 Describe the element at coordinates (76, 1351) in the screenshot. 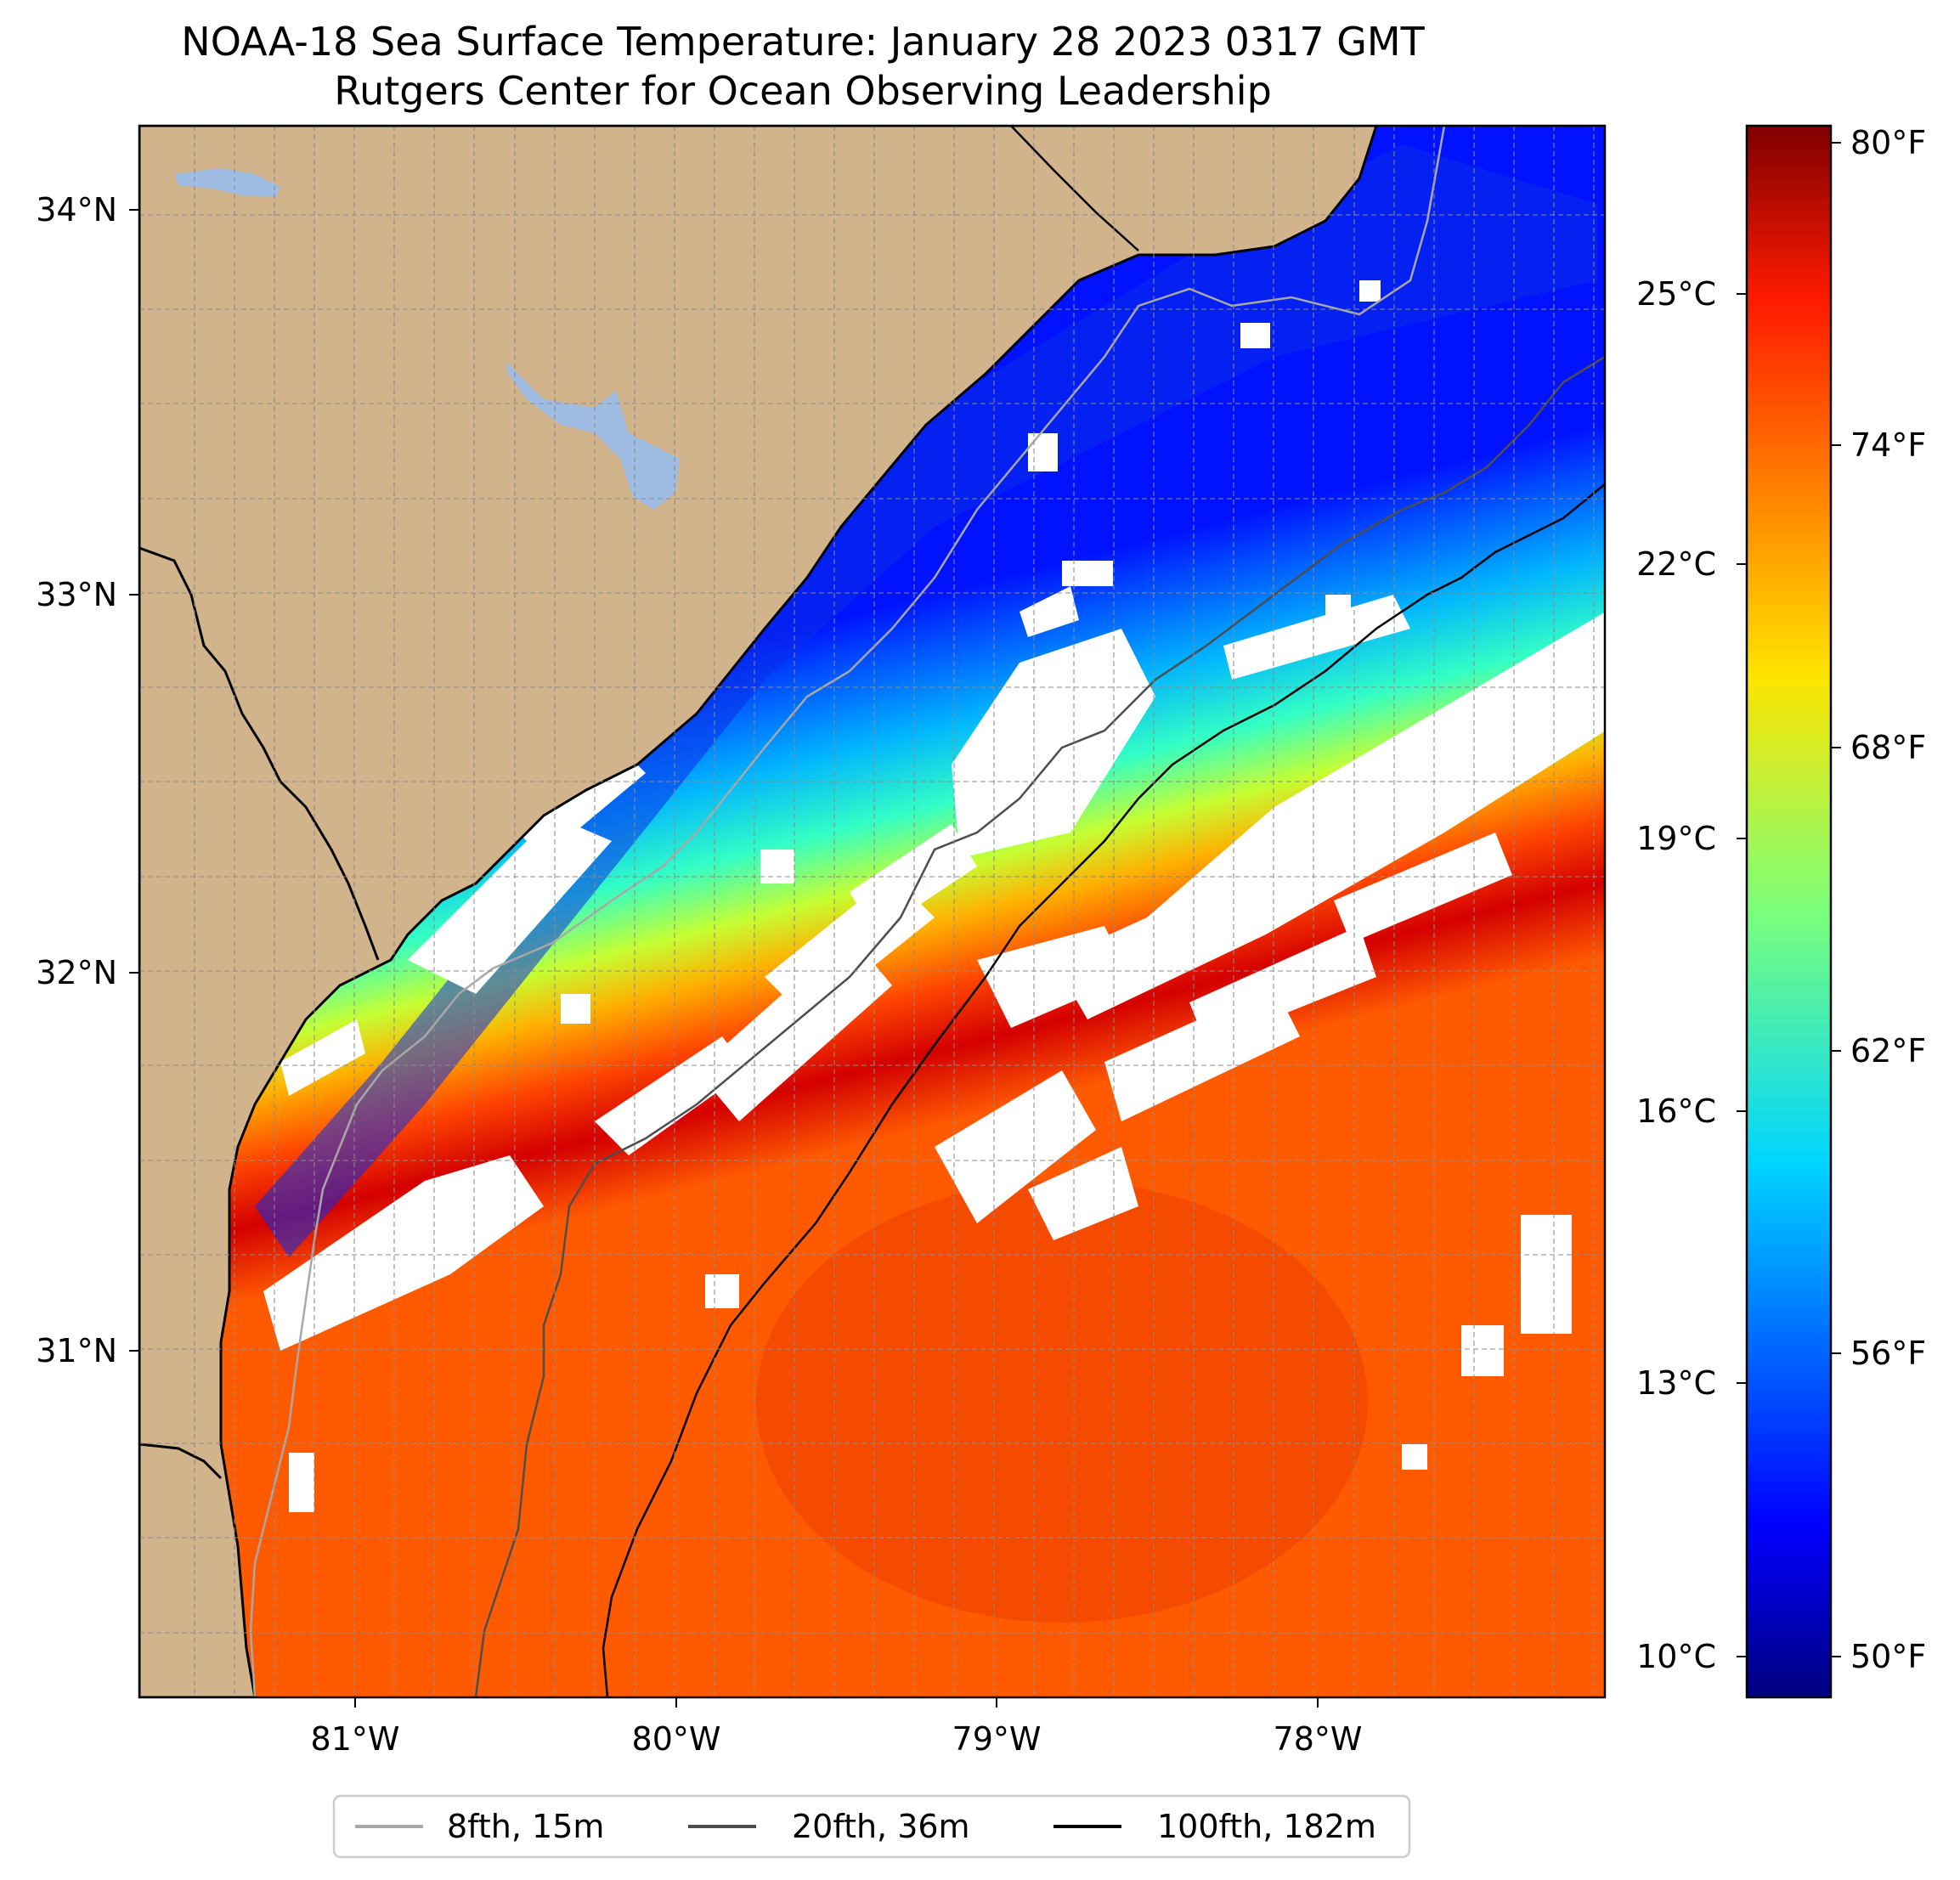

I see `lat-tick-label: 31°N` at that location.